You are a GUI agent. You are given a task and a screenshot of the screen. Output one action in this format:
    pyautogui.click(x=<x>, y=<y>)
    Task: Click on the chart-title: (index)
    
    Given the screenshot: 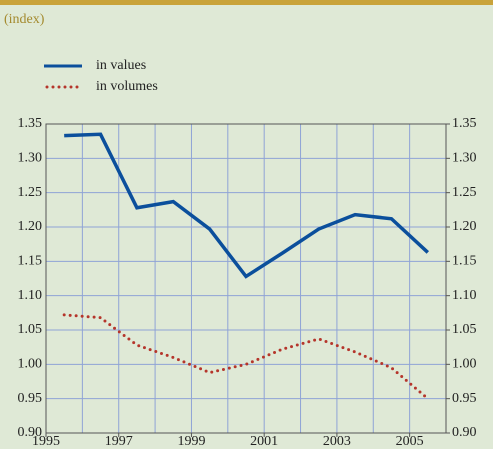 What is the action you would take?
    pyautogui.click(x=24, y=19)
    